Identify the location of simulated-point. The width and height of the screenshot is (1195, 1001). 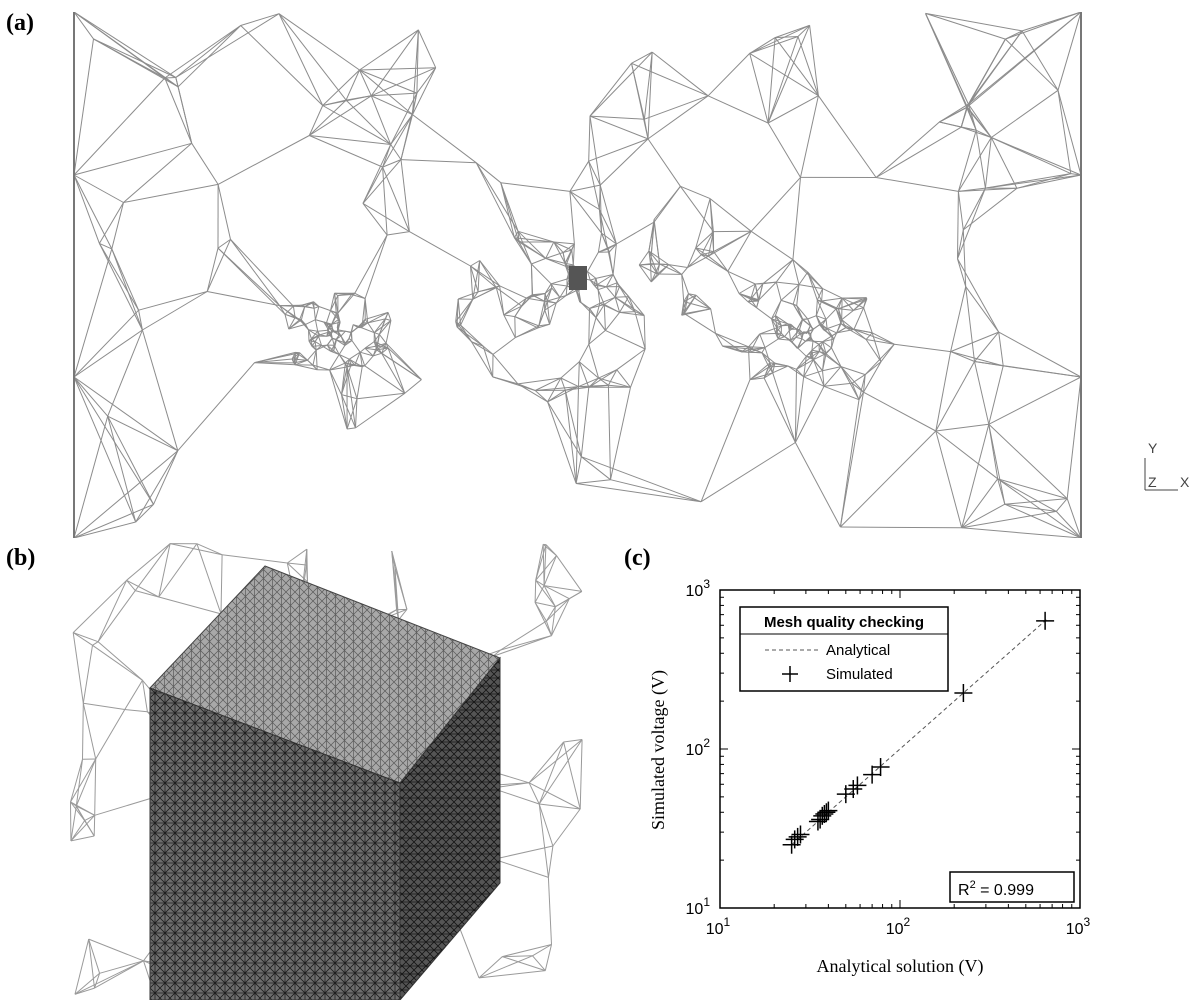
(845, 794).